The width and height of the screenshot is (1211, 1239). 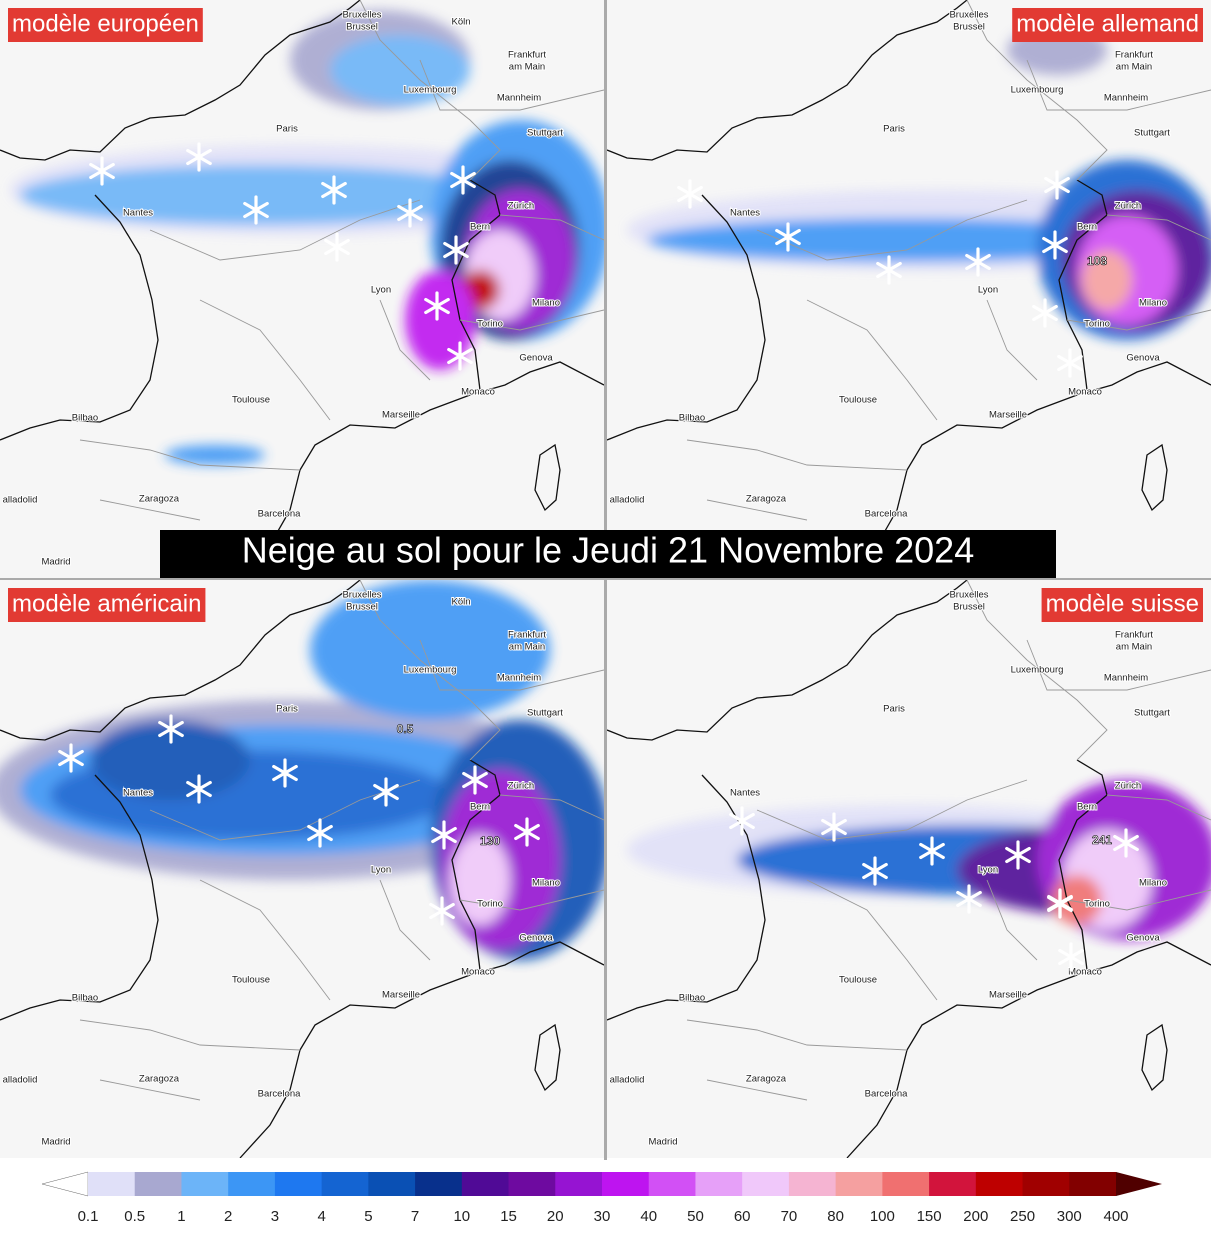 What do you see at coordinates (361, 595) in the screenshot?
I see `city-label: Bruxelles` at bounding box center [361, 595].